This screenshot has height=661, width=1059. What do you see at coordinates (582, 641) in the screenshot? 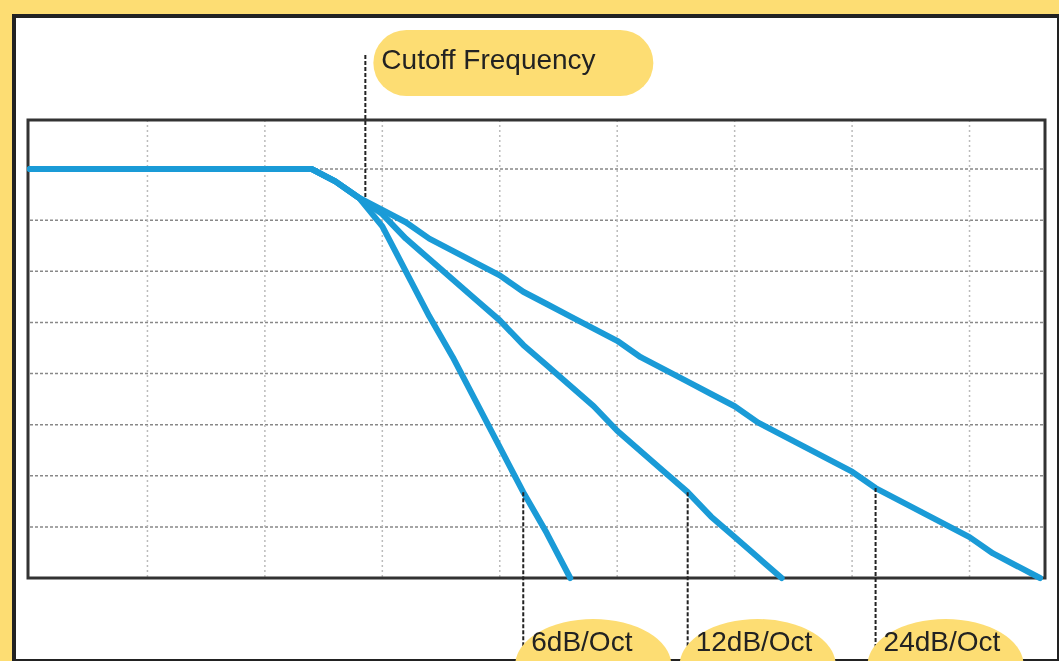
I see `text: 6dB/Oct` at bounding box center [582, 641].